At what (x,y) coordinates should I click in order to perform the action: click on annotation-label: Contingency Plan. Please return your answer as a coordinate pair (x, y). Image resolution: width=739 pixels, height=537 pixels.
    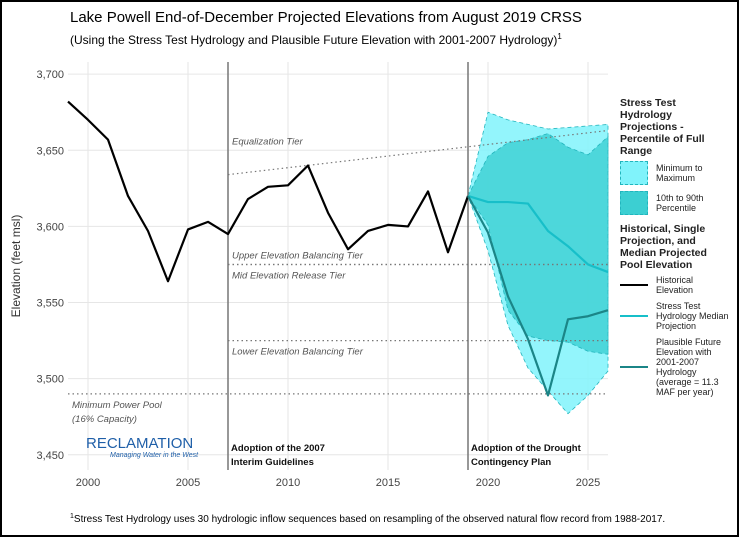
    Looking at the image, I should click on (511, 462).